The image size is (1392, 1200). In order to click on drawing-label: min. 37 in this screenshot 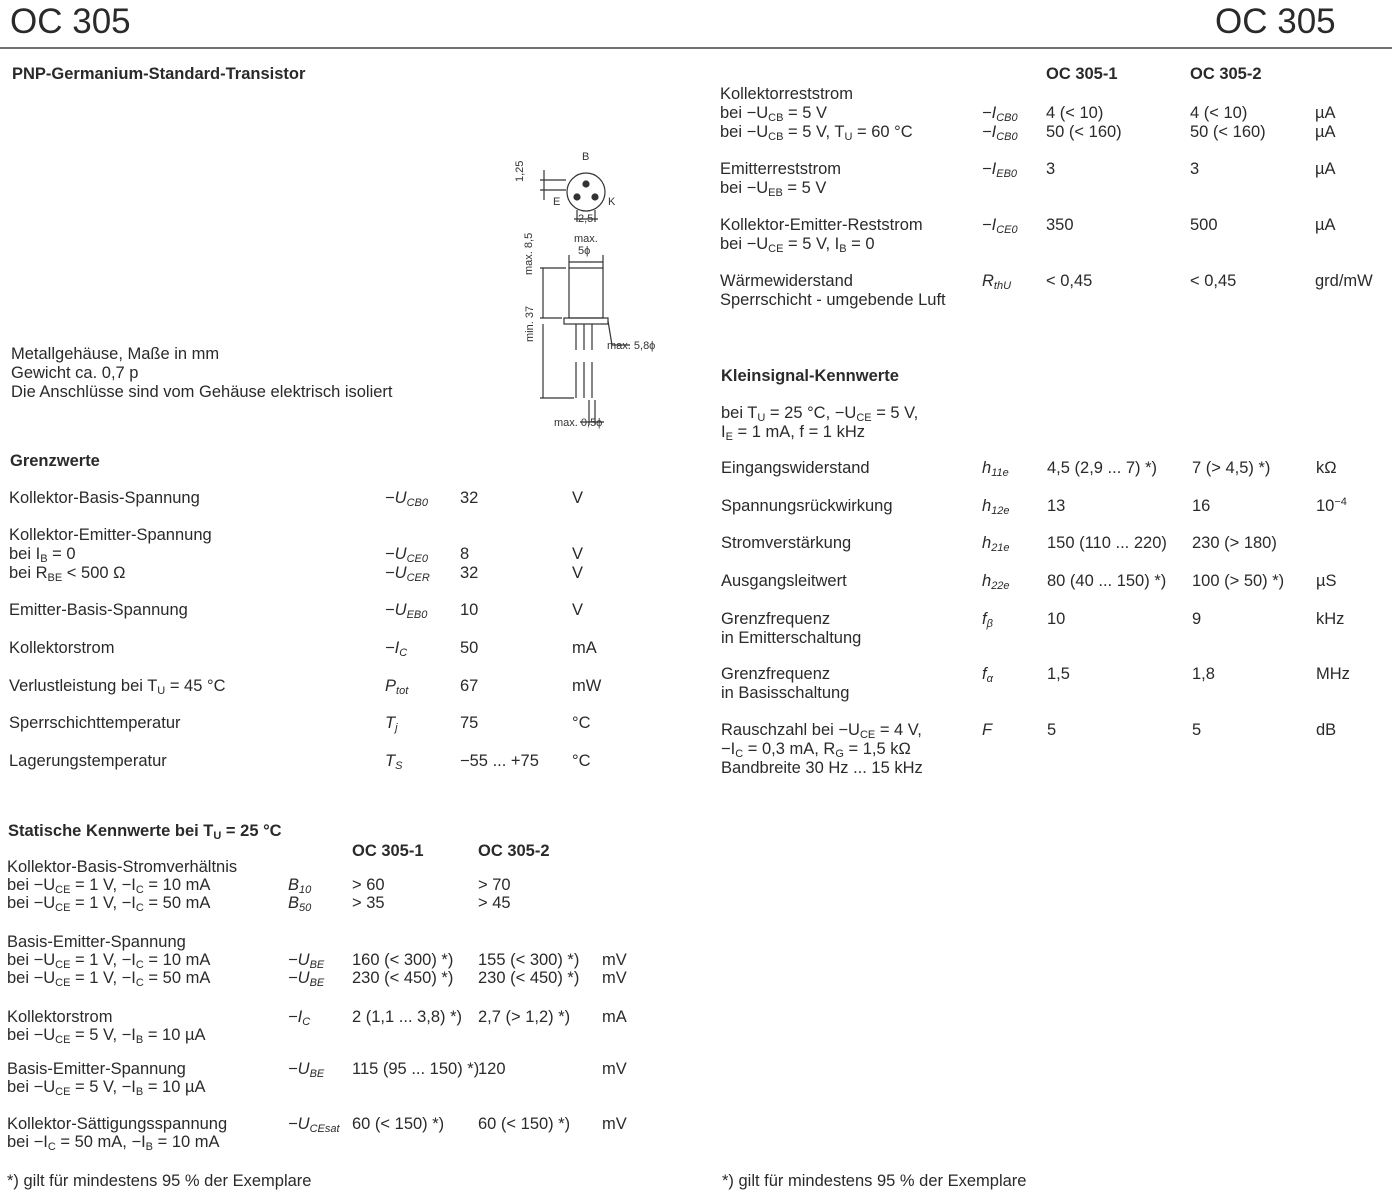, I will do `click(530, 324)`.